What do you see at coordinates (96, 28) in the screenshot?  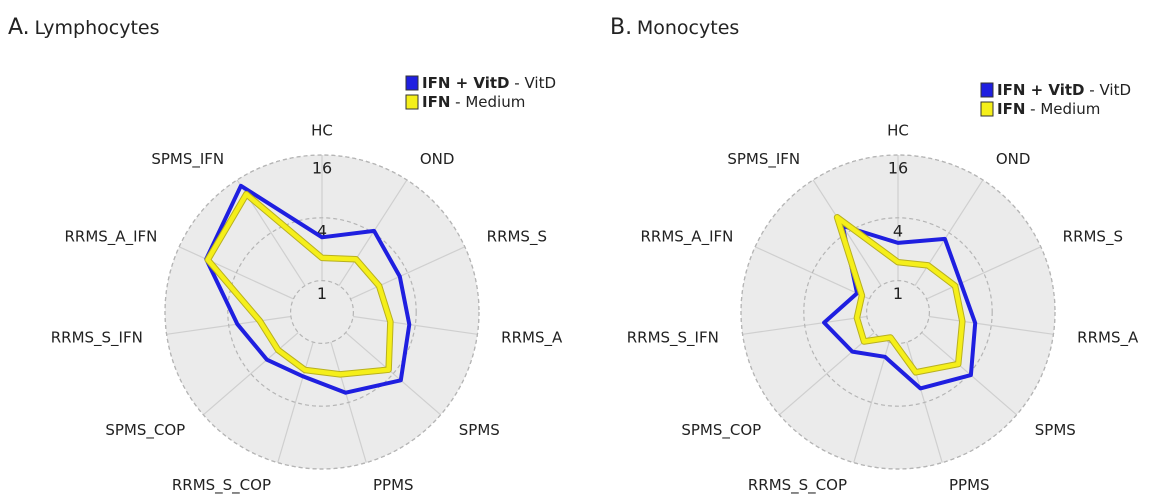 I see `panel-name: Lymphocytes` at bounding box center [96, 28].